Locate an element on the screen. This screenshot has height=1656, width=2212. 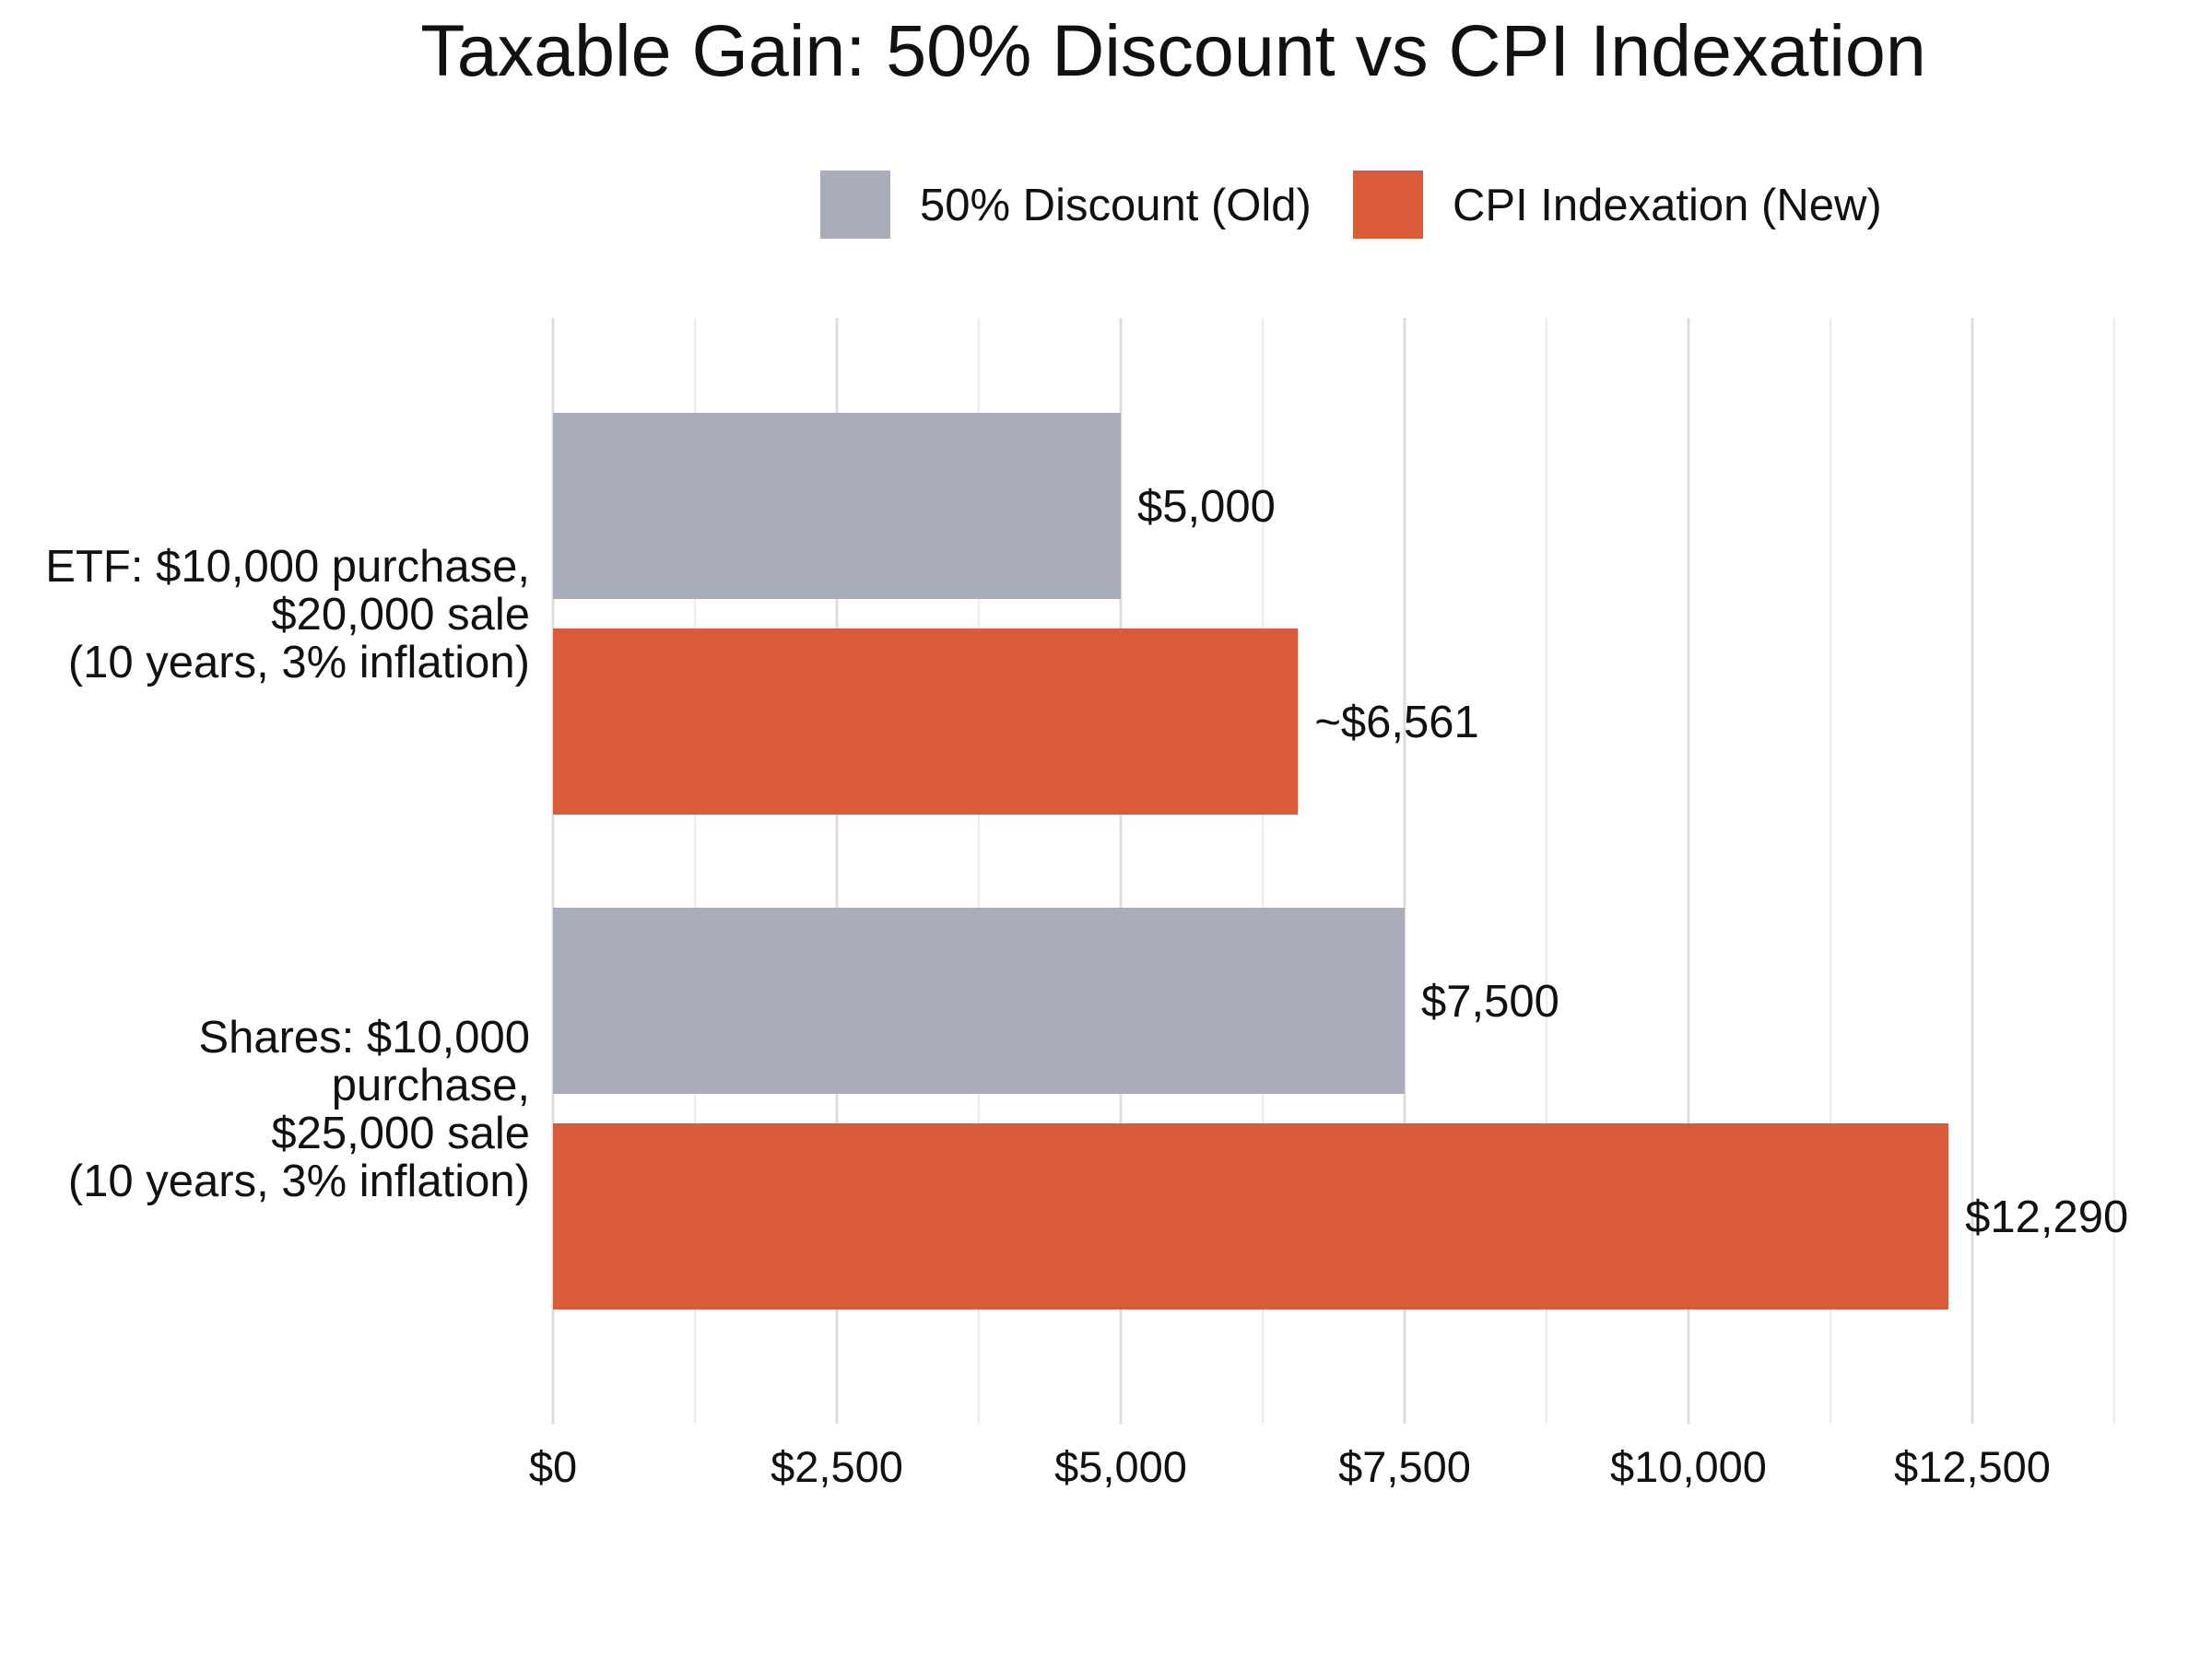
x-tick-label: $2,500 is located at coordinates (837, 1467).